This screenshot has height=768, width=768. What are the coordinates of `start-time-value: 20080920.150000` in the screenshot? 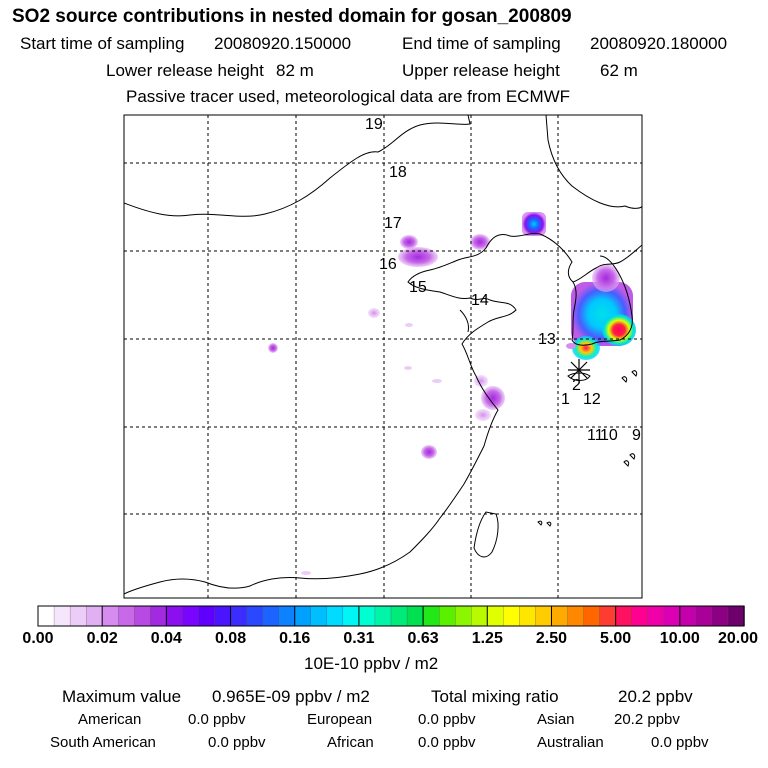 It's located at (283, 43).